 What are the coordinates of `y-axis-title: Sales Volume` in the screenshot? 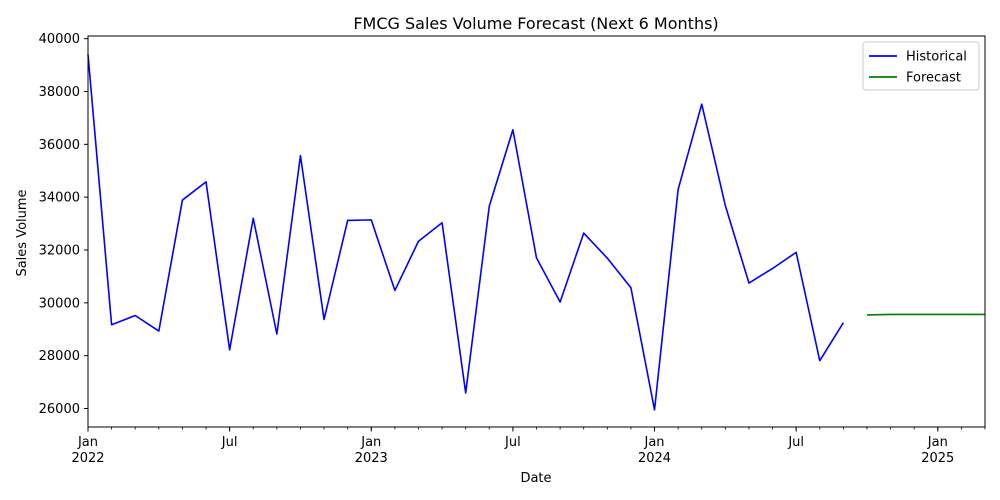 It's located at (22, 232).